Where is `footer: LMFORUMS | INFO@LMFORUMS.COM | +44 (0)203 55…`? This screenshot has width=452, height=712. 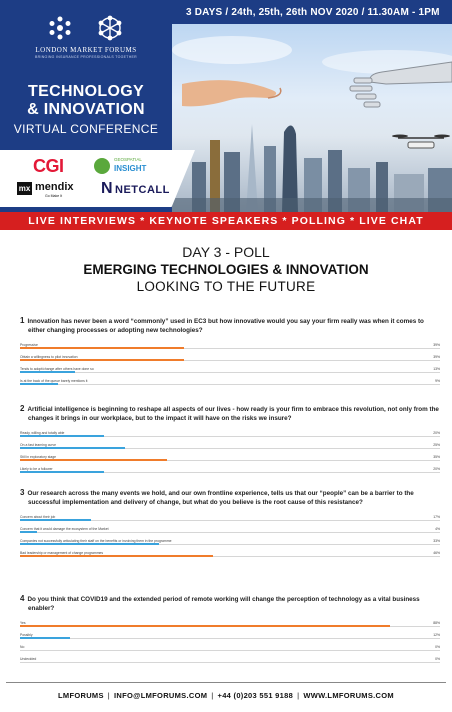
footer: LMFORUMS | INFO@LMFORUMS.COM | +44 (0)203 55… is located at coordinates (226, 695).